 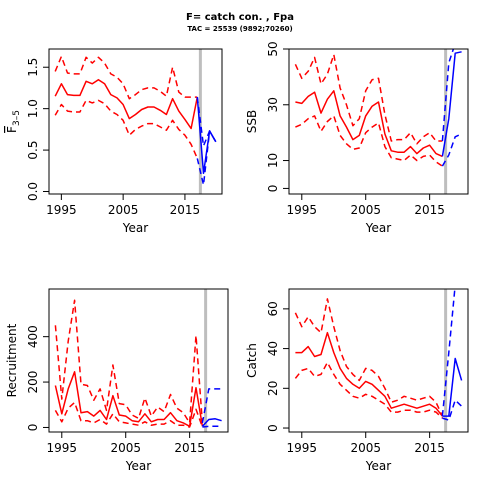 I want to click on catch-series-historical-upper, so click(x=369, y=357).